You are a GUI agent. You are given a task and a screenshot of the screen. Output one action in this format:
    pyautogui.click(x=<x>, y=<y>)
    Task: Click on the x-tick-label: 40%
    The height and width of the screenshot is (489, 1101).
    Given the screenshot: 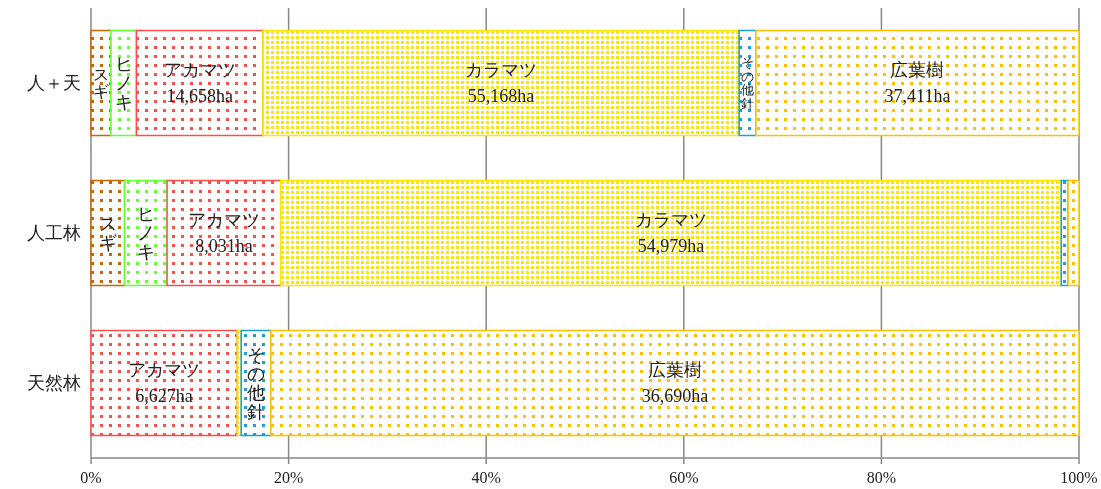 What is the action you would take?
    pyautogui.click(x=486, y=477)
    